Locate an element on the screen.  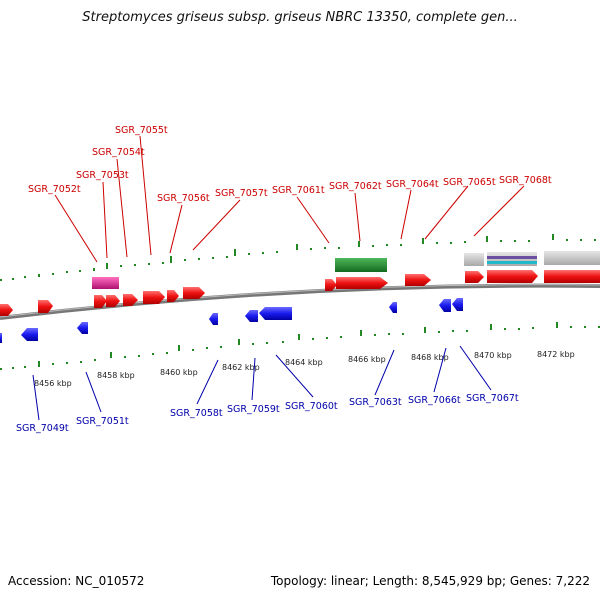
scale-tick-label: 8466 kbp is located at coordinates (367, 359).